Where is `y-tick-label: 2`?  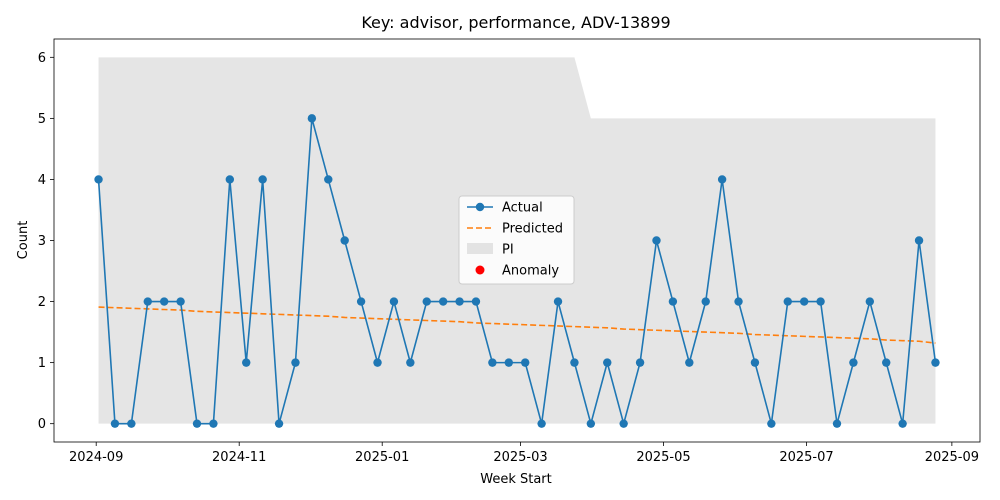 y-tick-label: 2 is located at coordinates (42, 302).